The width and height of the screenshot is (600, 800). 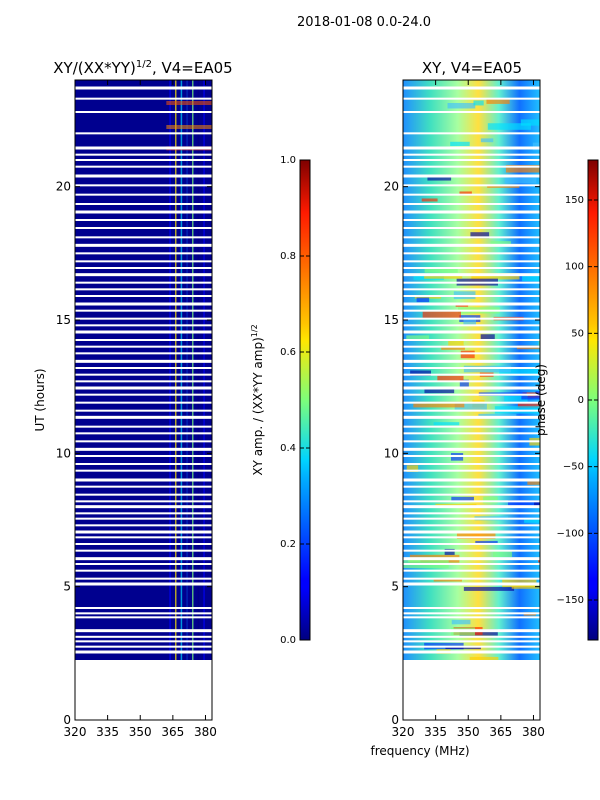 I want to click on amp-ratio-xtick-label: 335, so click(x=107, y=732).